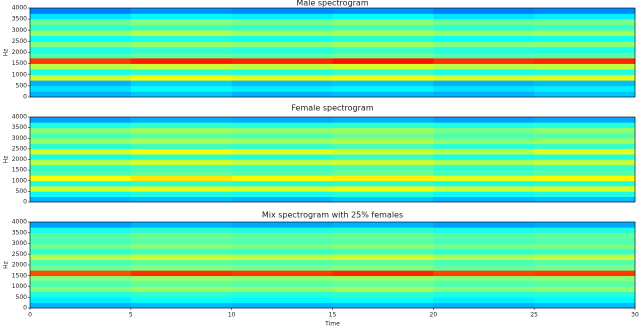 The height and width of the screenshot is (328, 640). I want to click on y-axis-label: Hz, so click(6, 160).